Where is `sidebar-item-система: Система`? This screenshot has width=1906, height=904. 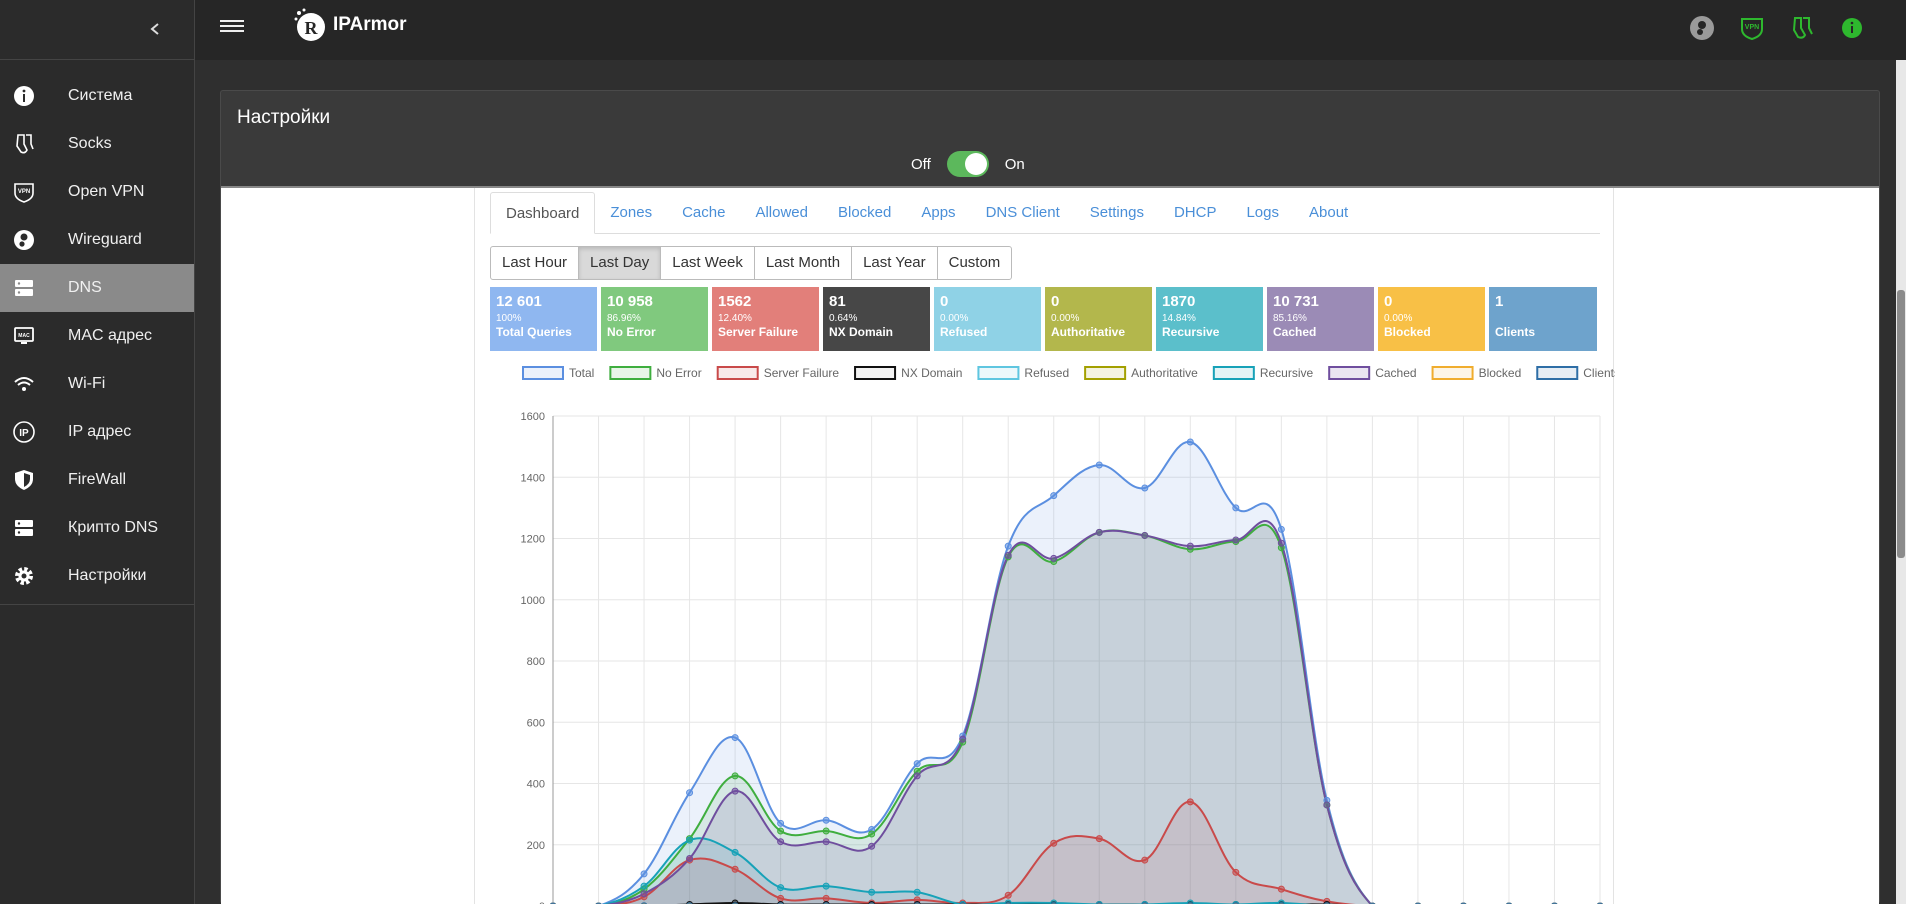 sidebar-item-система: Система is located at coordinates (97, 96).